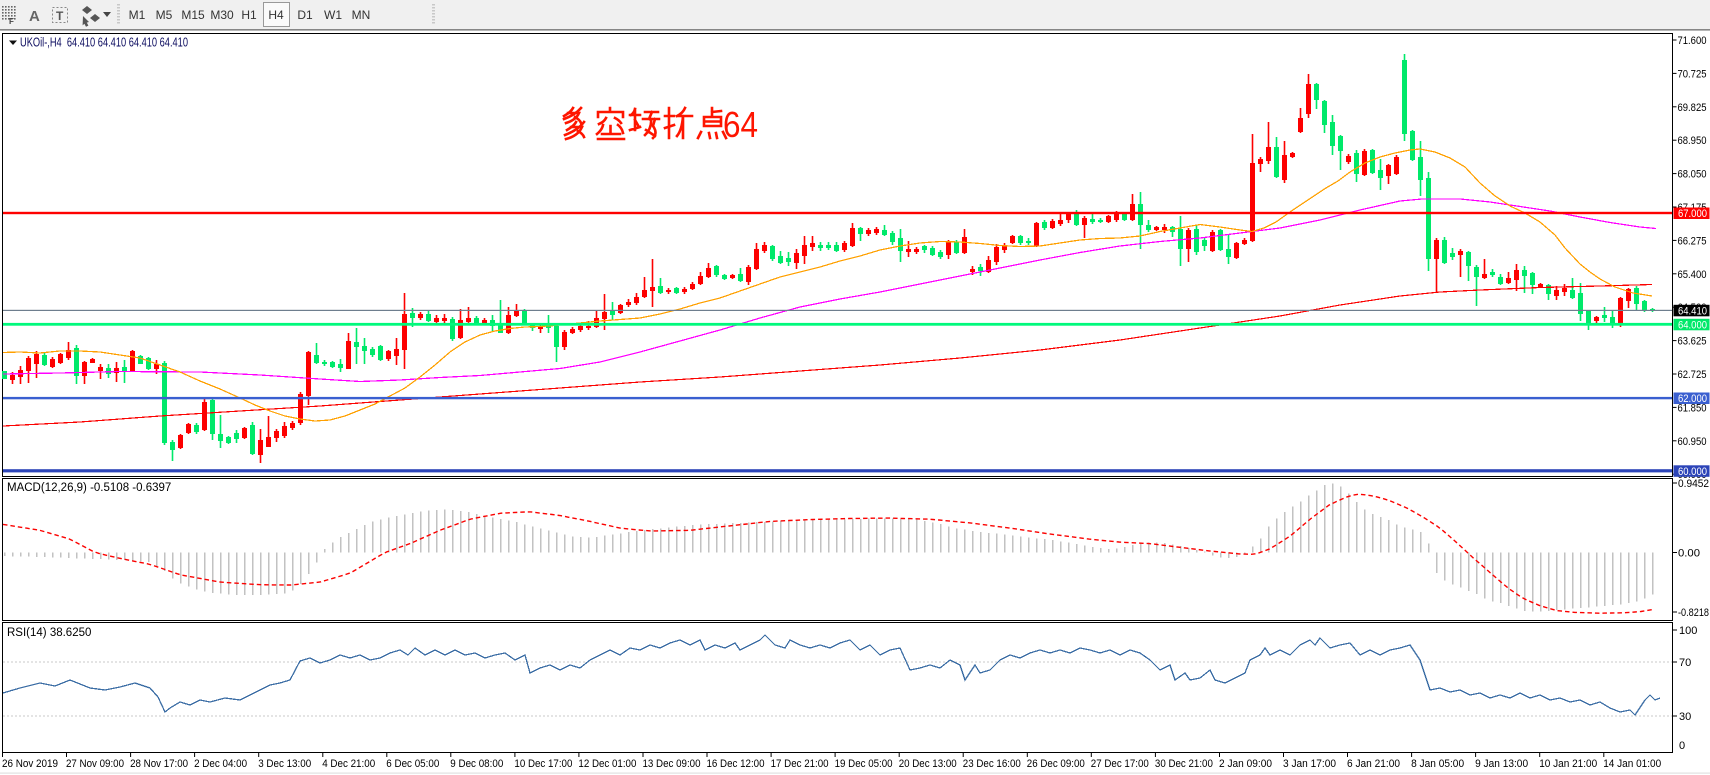  Describe the element at coordinates (164, 15) in the screenshot. I see `svg-text: M5` at that location.